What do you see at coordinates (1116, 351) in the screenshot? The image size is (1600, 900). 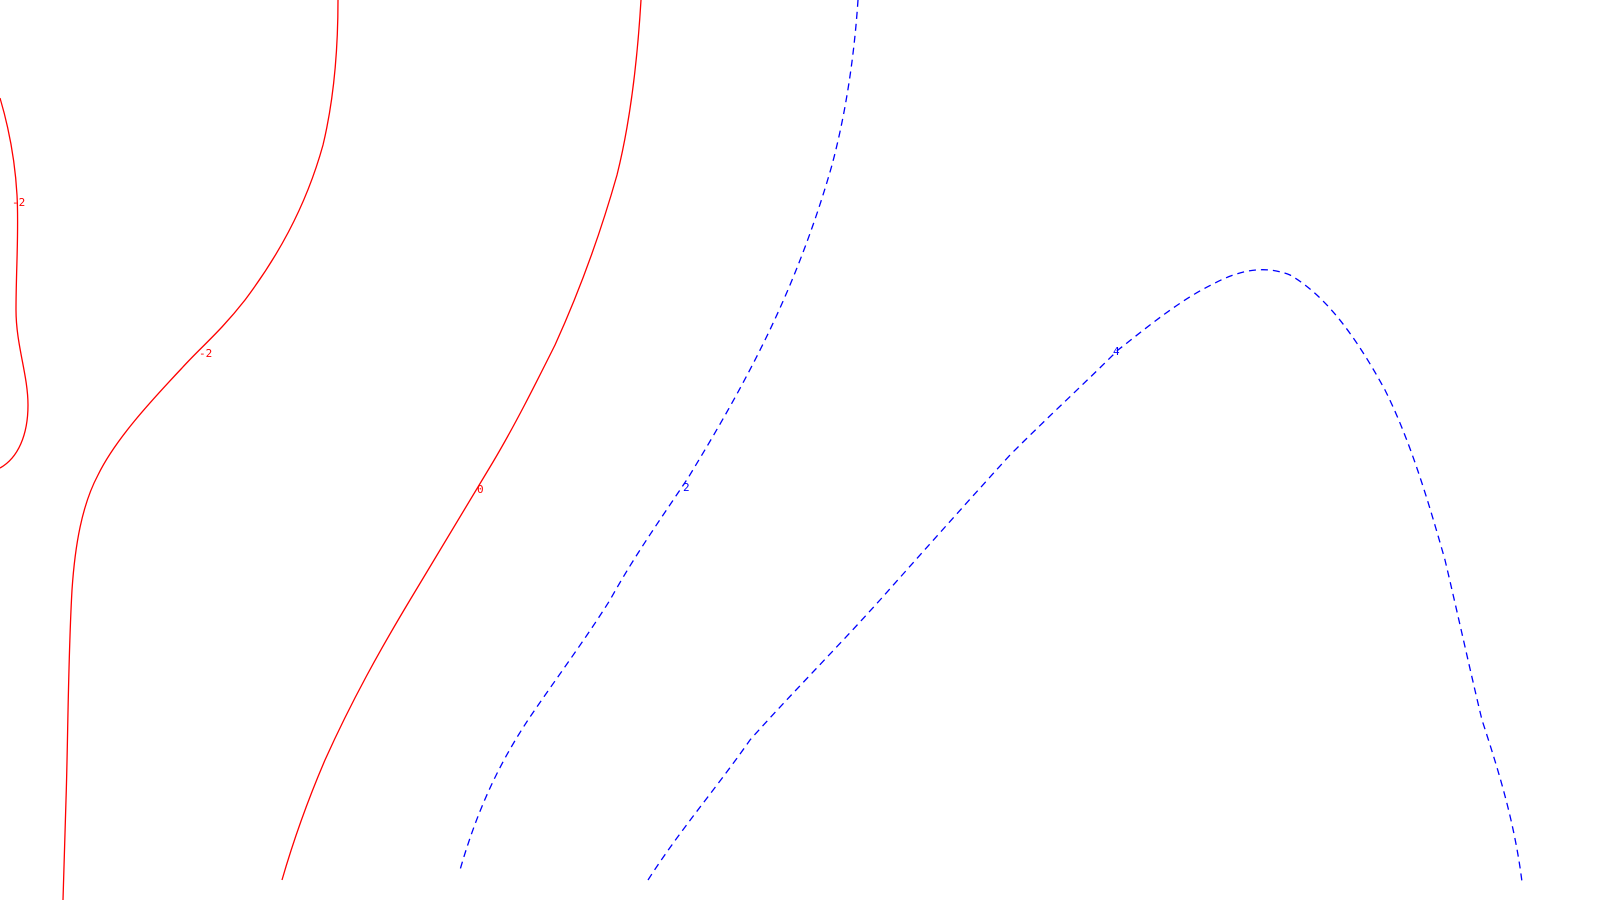 I see `contour-label-pos4: 4` at bounding box center [1116, 351].